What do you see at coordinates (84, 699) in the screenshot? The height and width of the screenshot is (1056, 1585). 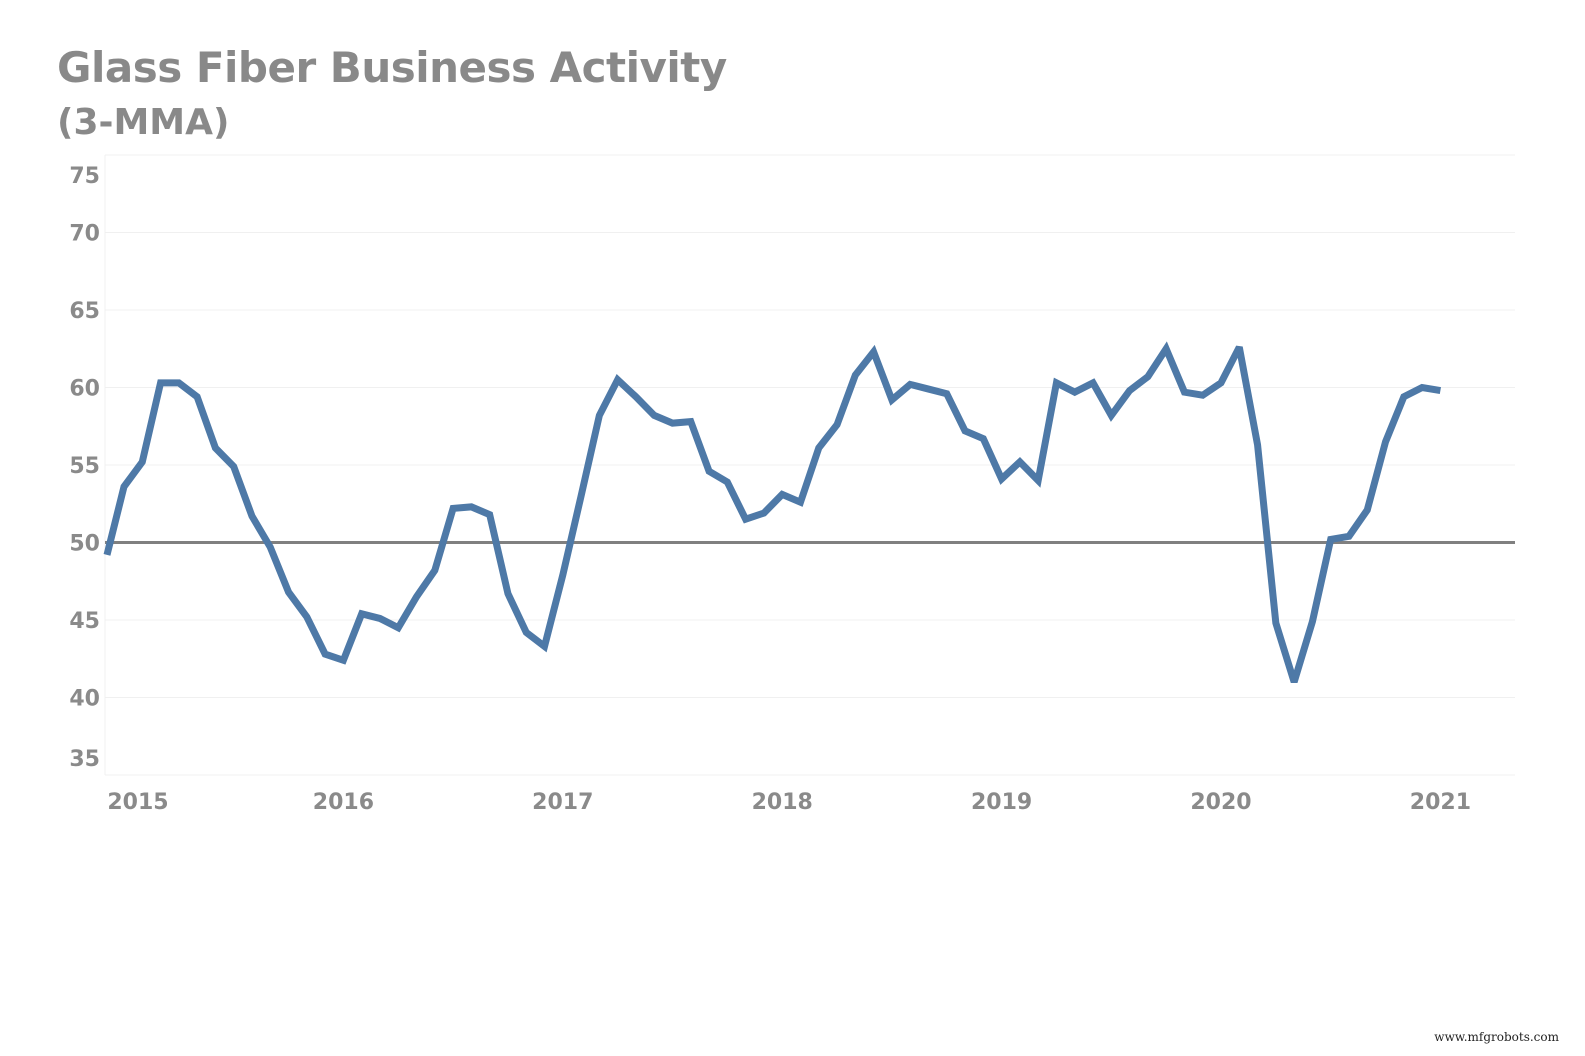 I see `y-tick-label: 40` at bounding box center [84, 699].